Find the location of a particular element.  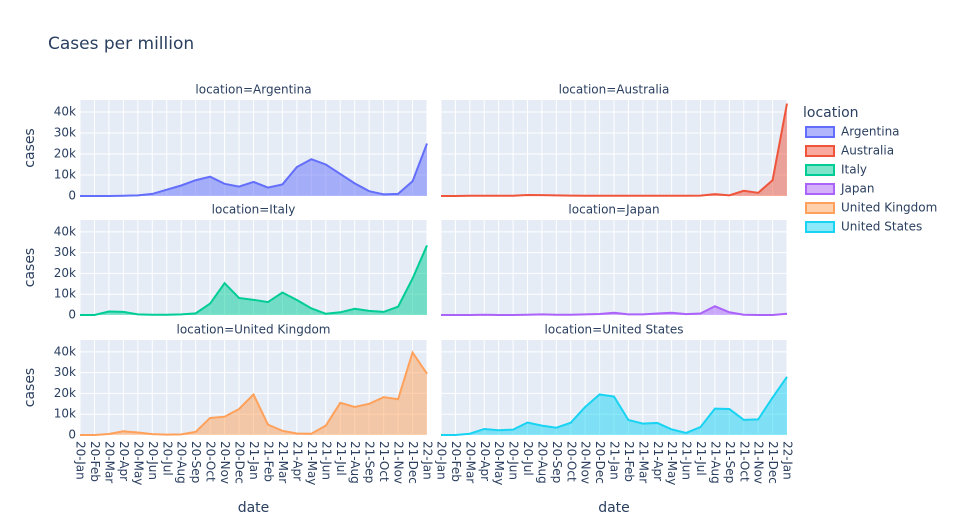

legend-title: location is located at coordinates (831, 113).